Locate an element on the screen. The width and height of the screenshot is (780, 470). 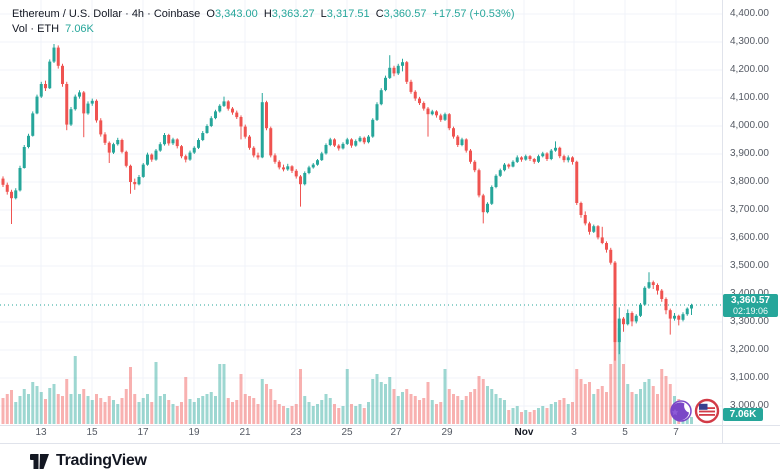
footer: TradingView is located at coordinates (390, 457).